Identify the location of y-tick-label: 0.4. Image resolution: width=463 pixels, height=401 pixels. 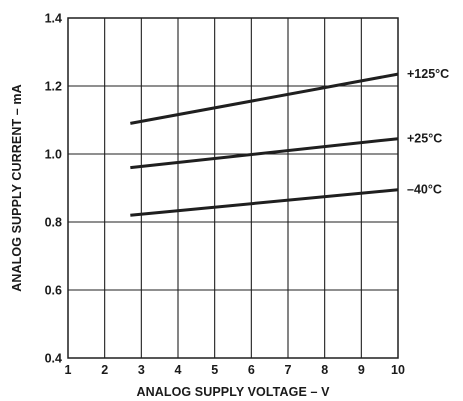
(53, 359).